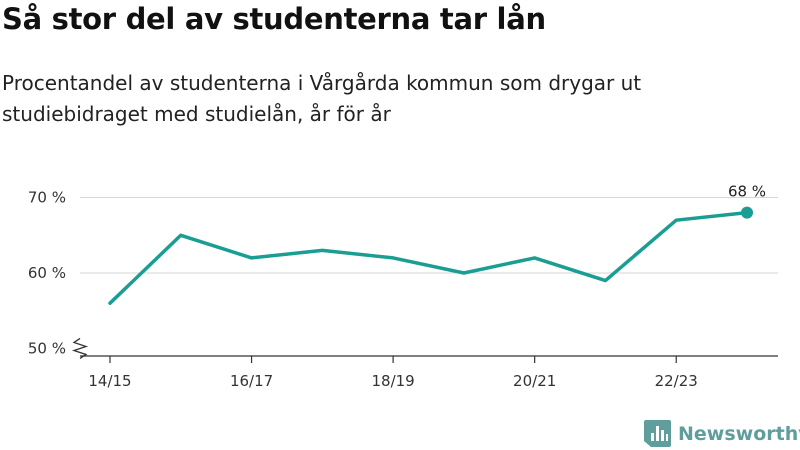  Describe the element at coordinates (747, 192) in the screenshot. I see `data-label-23/24: 68 %` at that location.